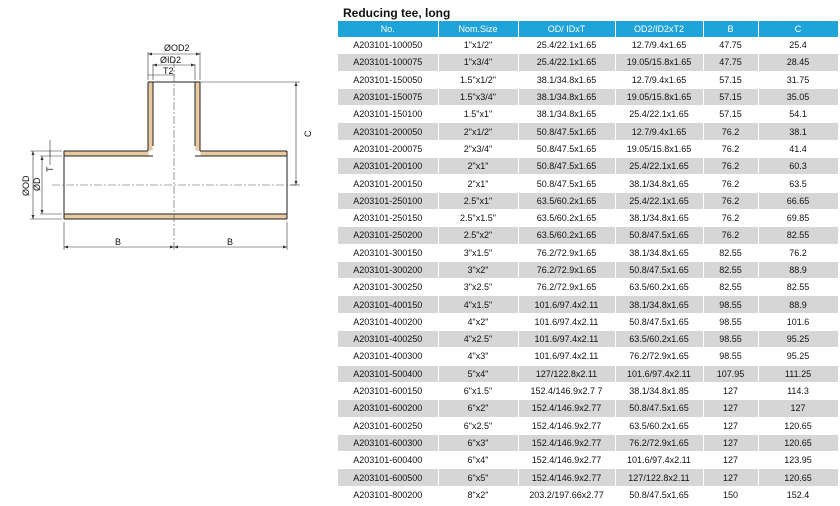  I want to click on cell-part-number: A203101-200050, so click(388, 131).